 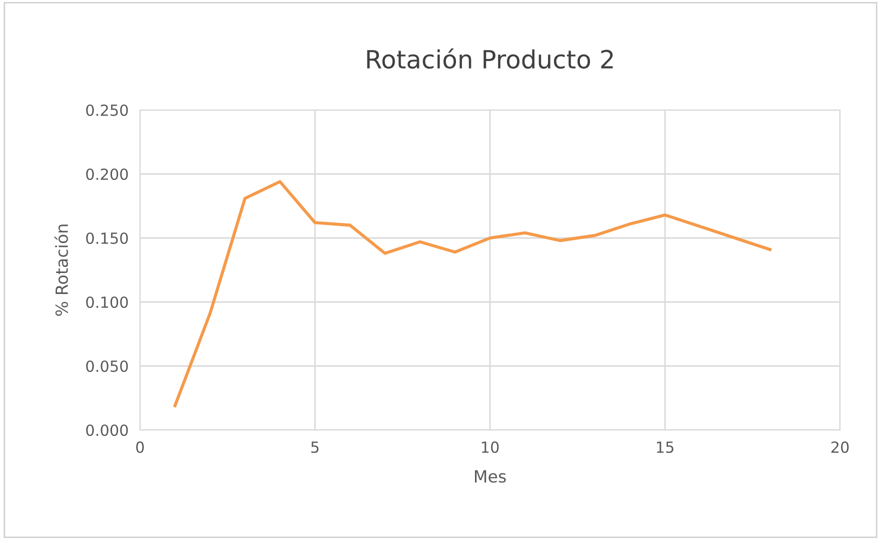 I want to click on chart-title: Rotación Producto 2, so click(x=490, y=58).